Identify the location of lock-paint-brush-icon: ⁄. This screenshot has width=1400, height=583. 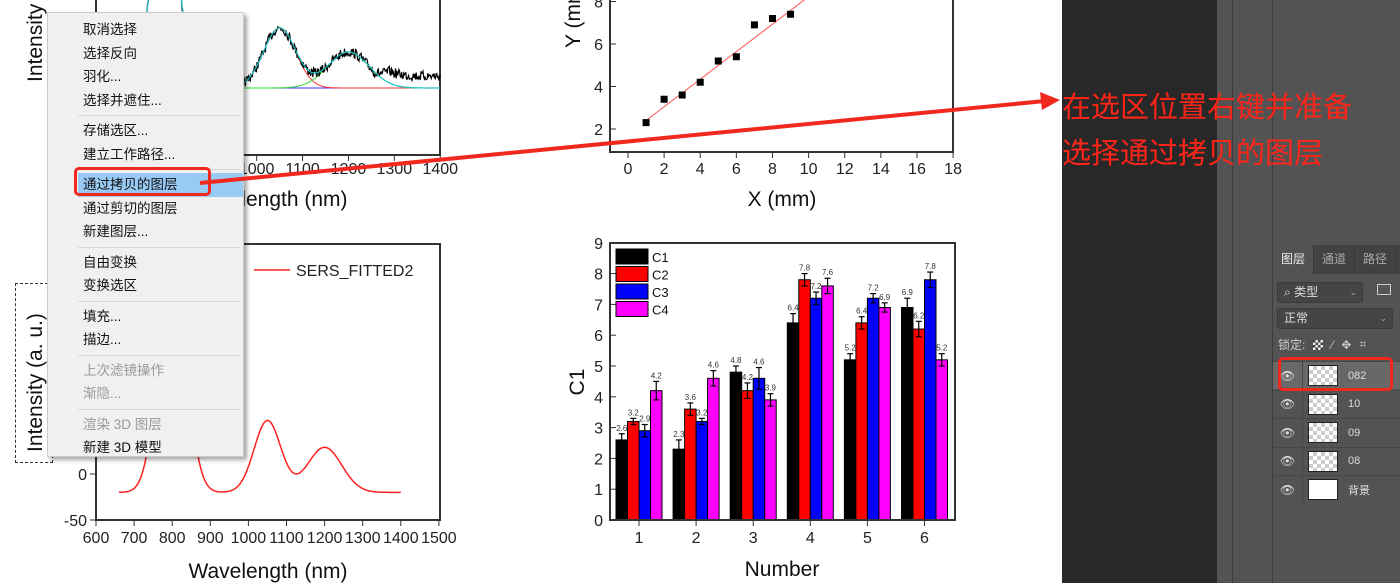
(1332, 344).